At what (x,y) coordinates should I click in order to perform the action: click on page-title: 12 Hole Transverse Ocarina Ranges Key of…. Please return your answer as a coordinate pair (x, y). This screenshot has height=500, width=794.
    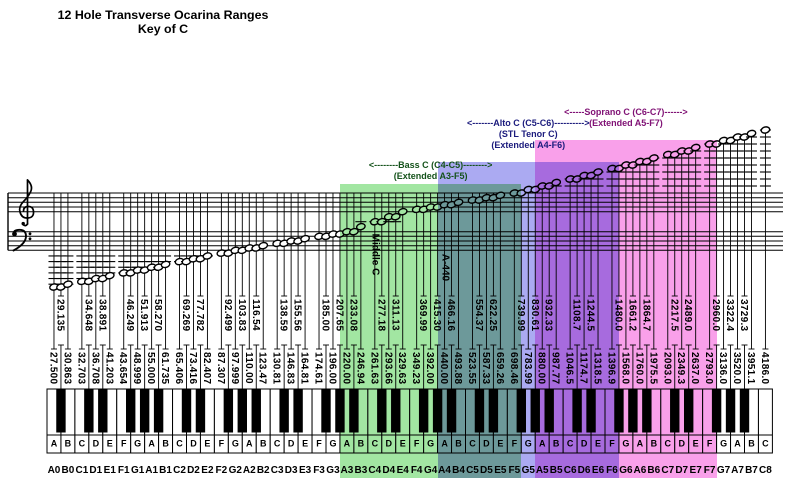
    Looking at the image, I should click on (163, 22).